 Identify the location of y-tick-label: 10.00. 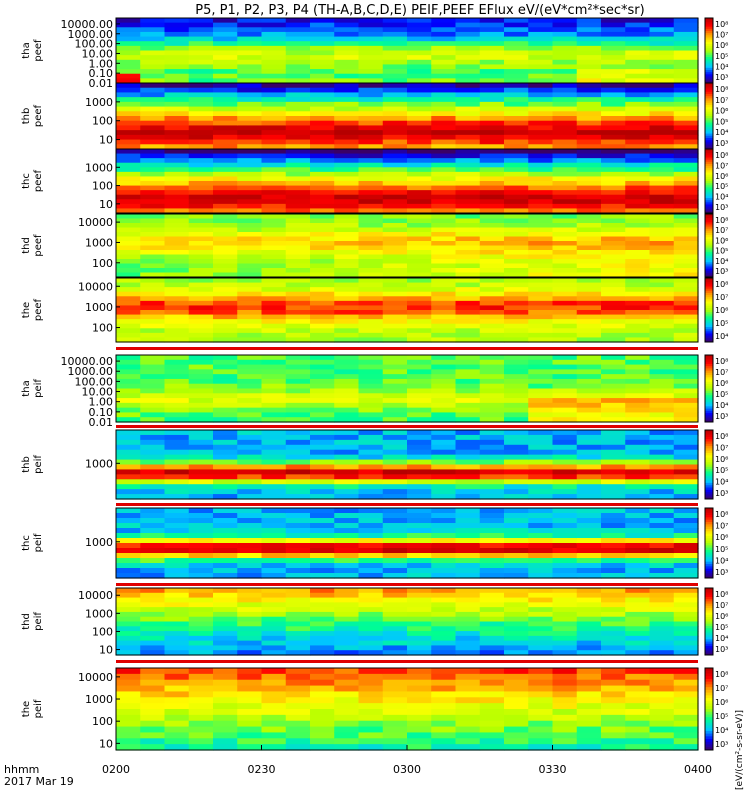
(98, 53).